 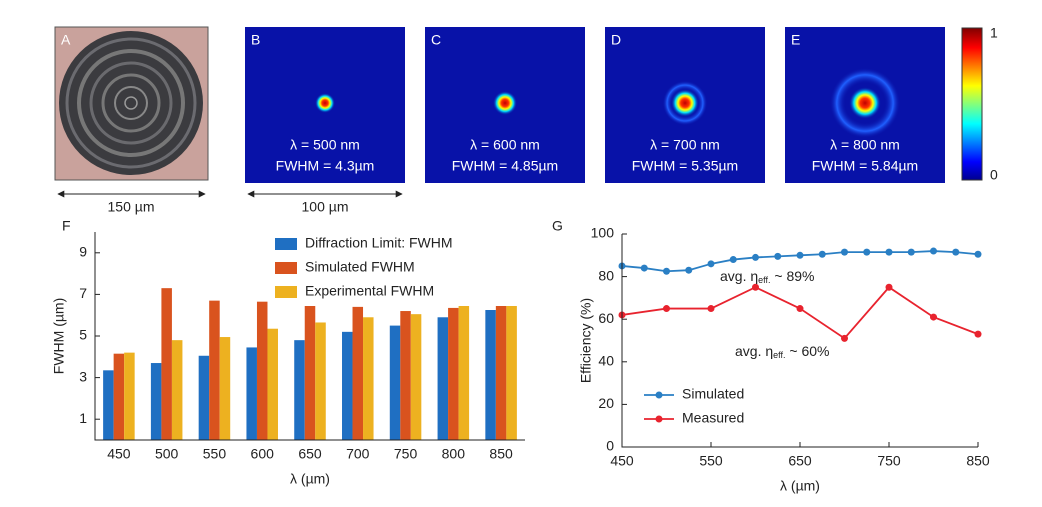 What do you see at coordinates (59, 336) in the screenshot?
I see `y-axis-label: FWHM (µm)` at bounding box center [59, 336].